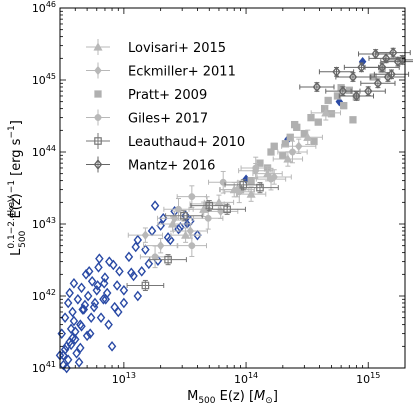 The width and height of the screenshot is (413, 413). Describe the element at coordinates (44, 79) in the screenshot. I see `y-tick-label: 1045` at that location.